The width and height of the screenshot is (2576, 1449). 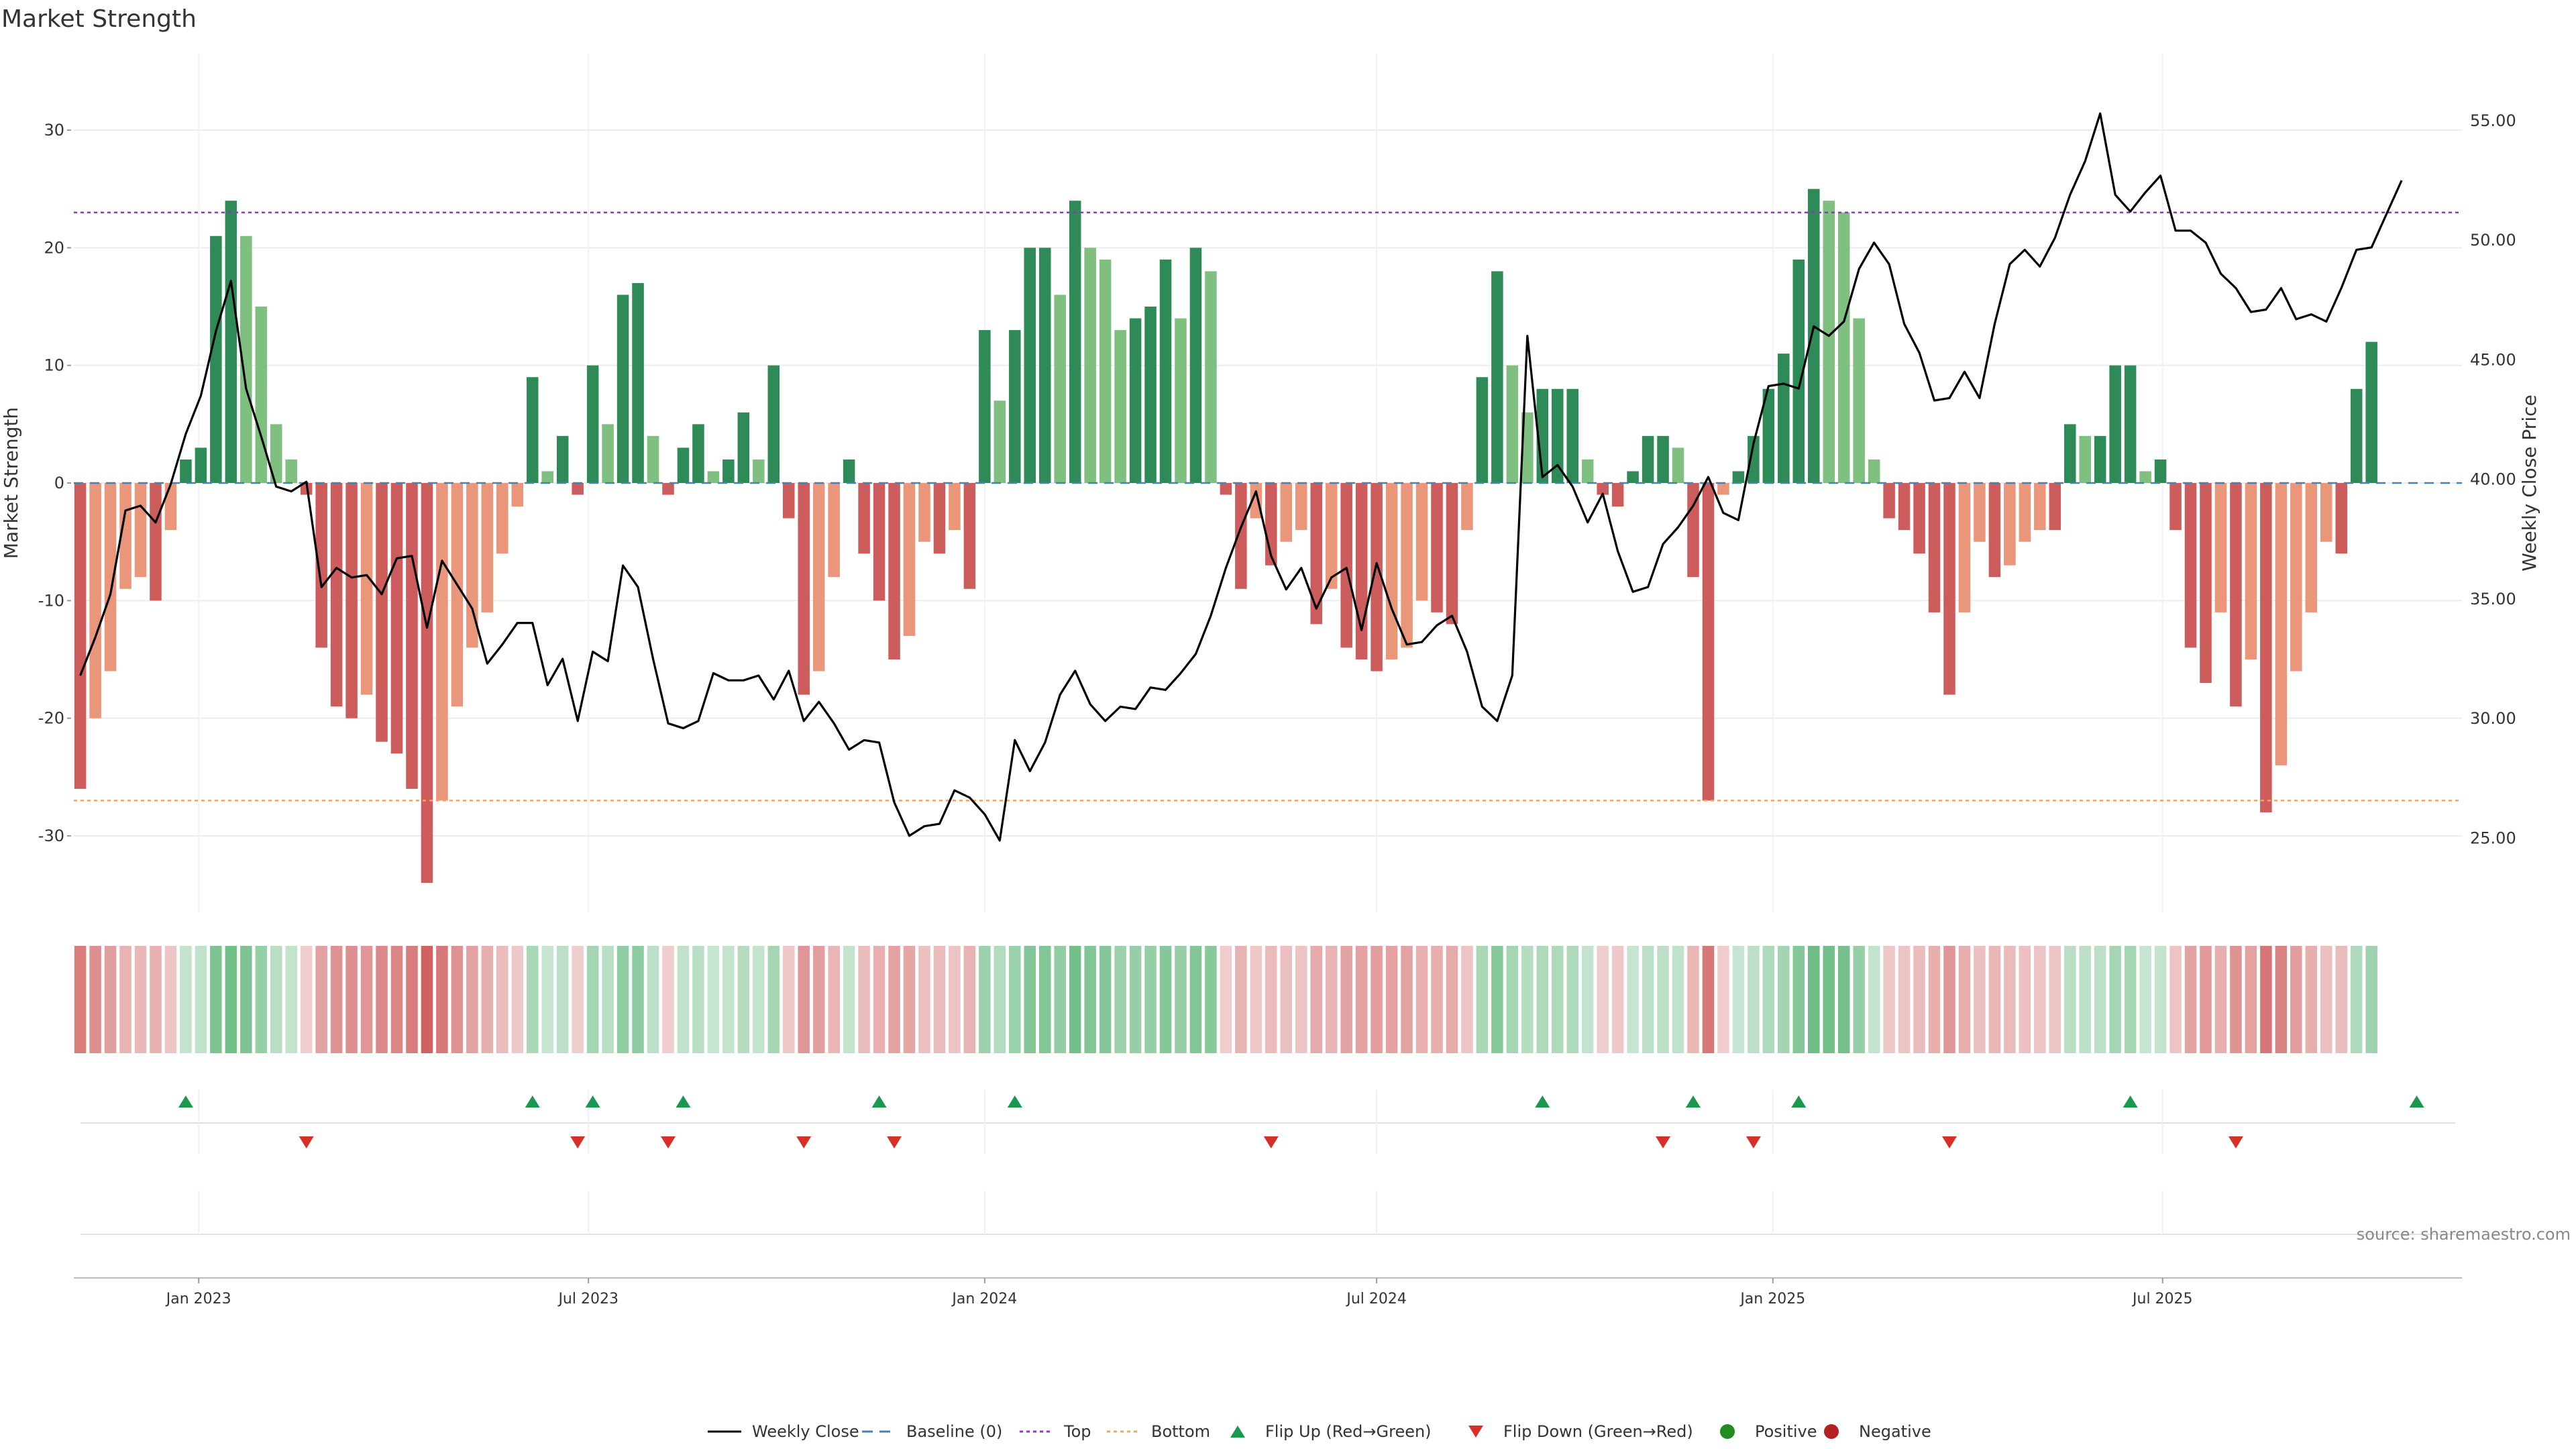 What do you see at coordinates (2493, 479) in the screenshot?
I see `right-y-axis: 25.00 30.00 35.00 40.00 45.00 50.00 55.00` at bounding box center [2493, 479].